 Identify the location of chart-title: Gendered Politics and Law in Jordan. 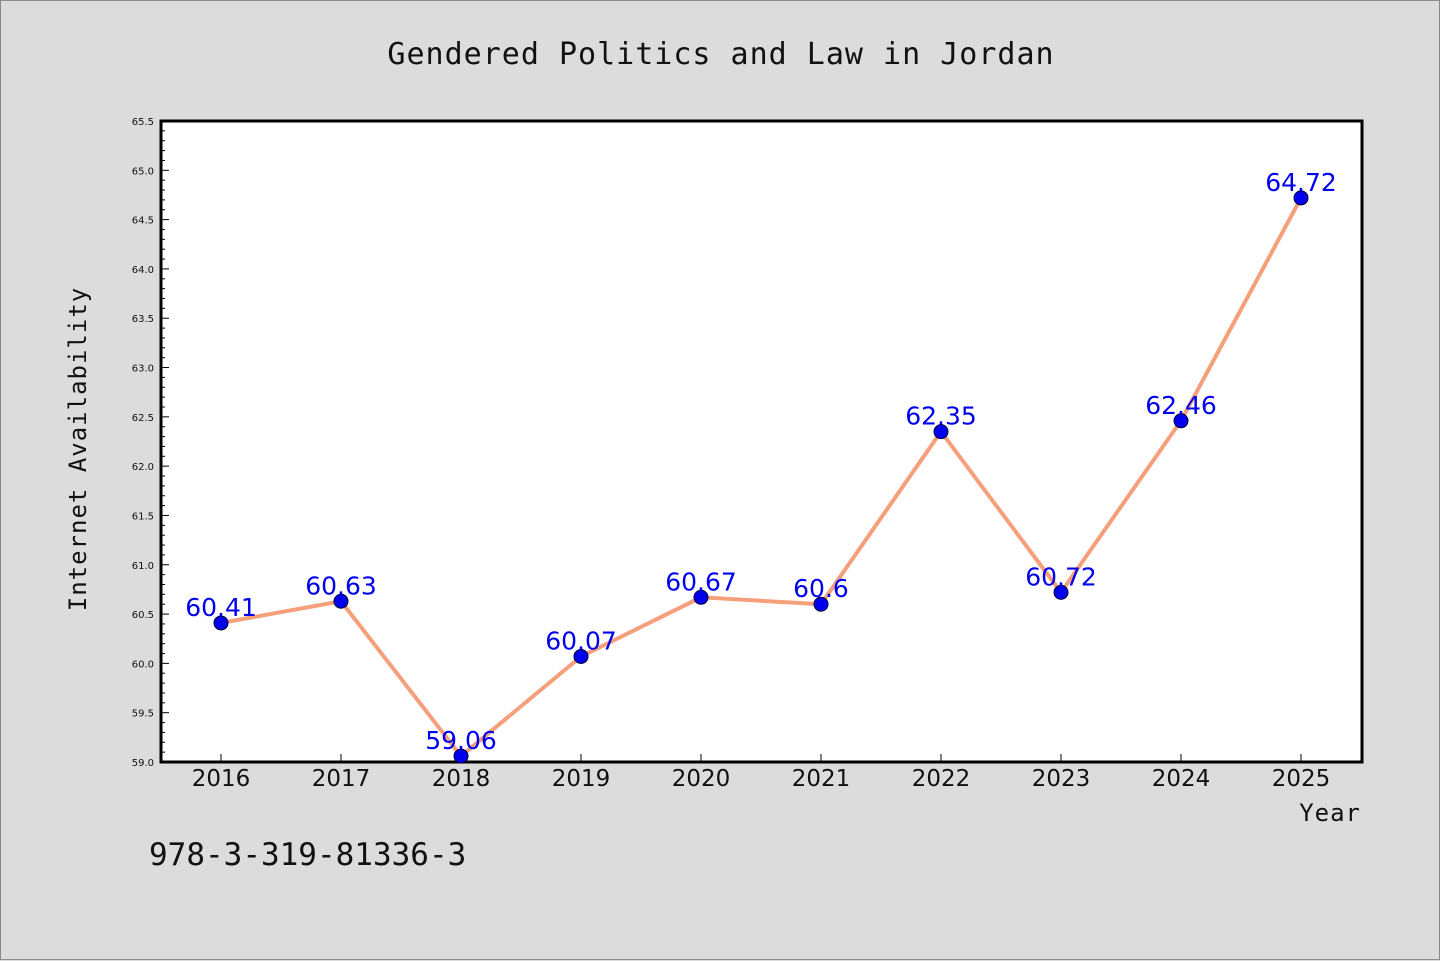
(720, 54).